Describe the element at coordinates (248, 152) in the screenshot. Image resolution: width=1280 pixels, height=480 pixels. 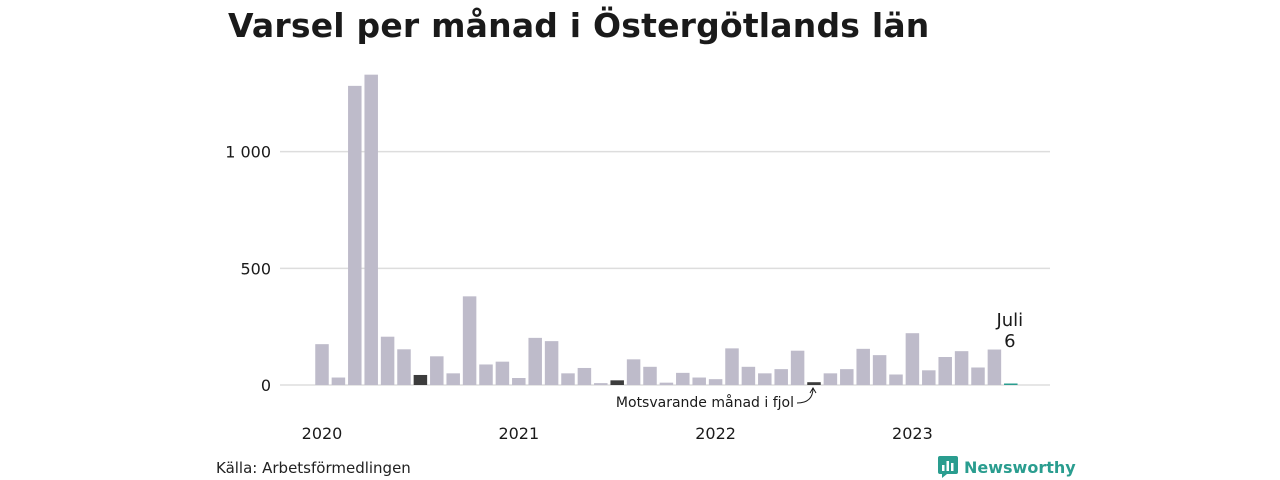
I see `y-tick-label: 1 000` at that location.